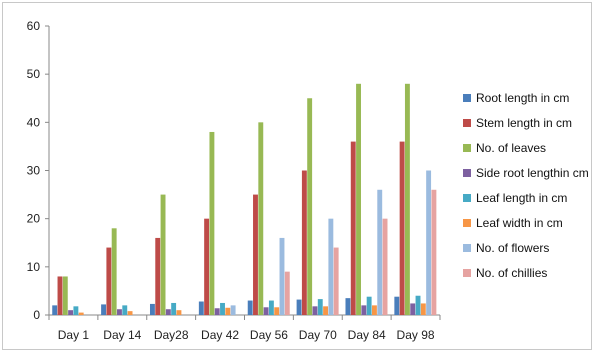 Image resolution: width=596 pixels, height=354 pixels. I want to click on x-tick-label: Day 56, so click(269, 335).